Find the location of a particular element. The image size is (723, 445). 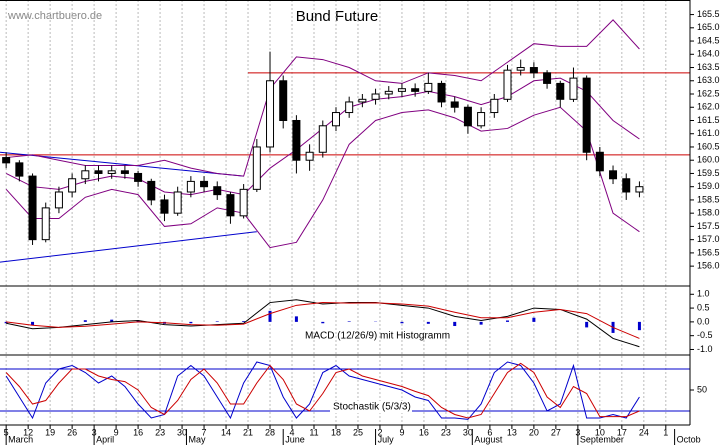

month-label: March is located at coordinates (20, 439).